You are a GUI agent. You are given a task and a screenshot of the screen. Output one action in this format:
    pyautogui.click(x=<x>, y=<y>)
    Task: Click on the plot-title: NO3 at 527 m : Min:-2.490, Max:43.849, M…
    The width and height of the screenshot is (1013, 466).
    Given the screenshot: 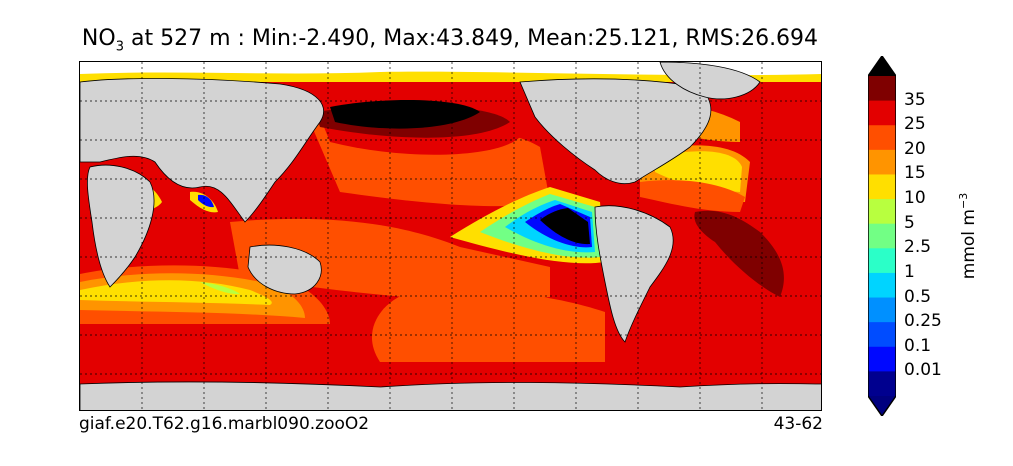 What is the action you would take?
    pyautogui.click(x=450, y=40)
    